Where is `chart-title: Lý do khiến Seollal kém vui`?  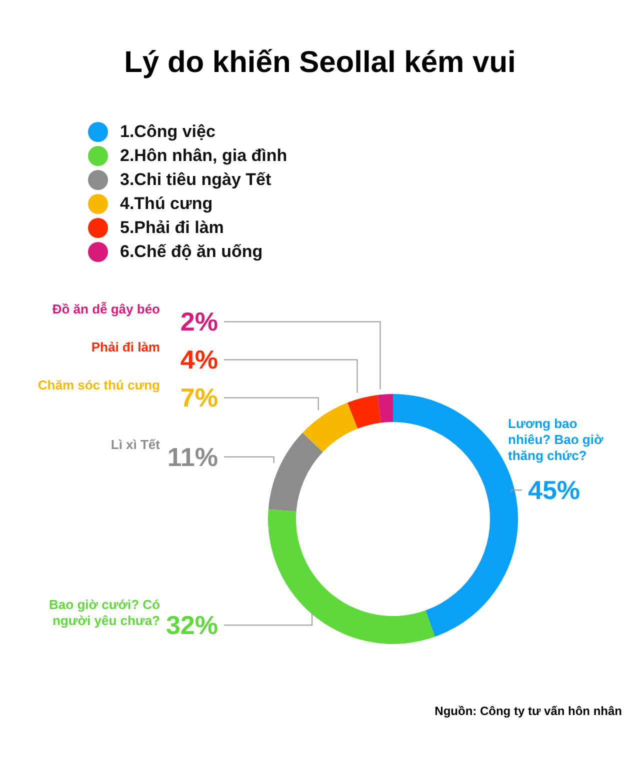 chart-title: Lý do khiến Seollal kém vui is located at coordinates (320, 63).